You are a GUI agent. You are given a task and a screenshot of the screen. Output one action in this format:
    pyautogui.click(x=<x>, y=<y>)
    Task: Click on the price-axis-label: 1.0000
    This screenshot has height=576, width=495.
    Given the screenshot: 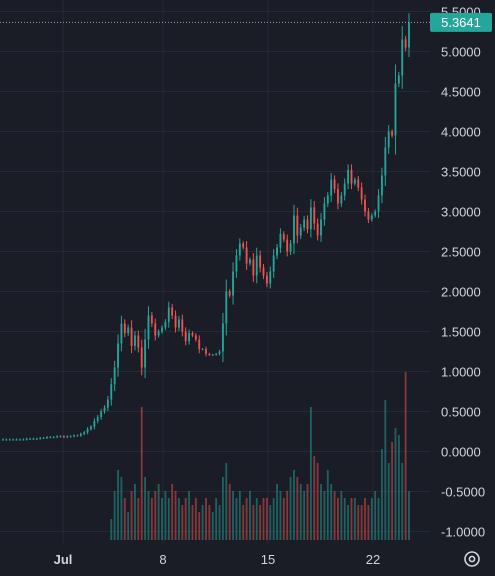 What is the action you would take?
    pyautogui.click(x=461, y=372)
    